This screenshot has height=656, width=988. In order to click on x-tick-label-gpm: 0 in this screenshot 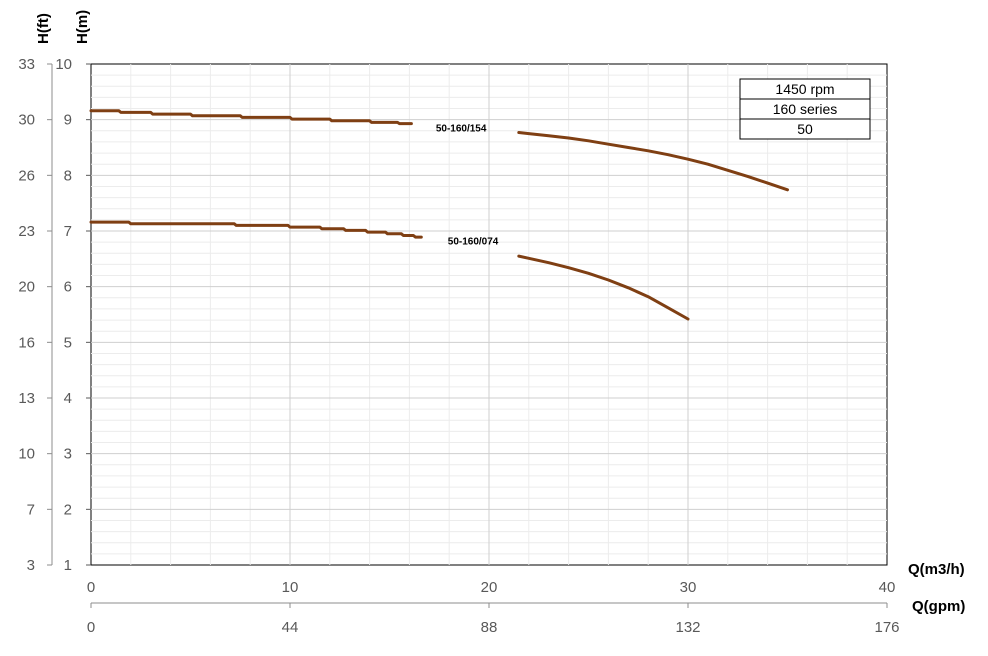, I will do `click(91, 627)`.